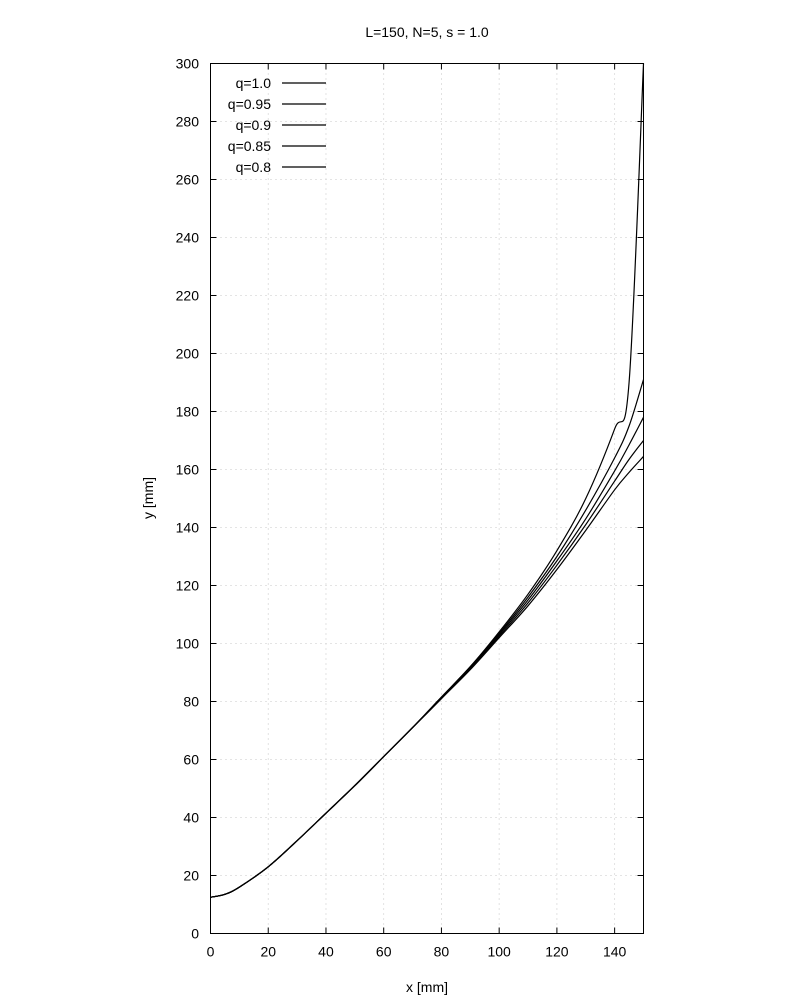 This screenshot has width=800, height=1000. I want to click on x-tick-label: 40, so click(326, 952).